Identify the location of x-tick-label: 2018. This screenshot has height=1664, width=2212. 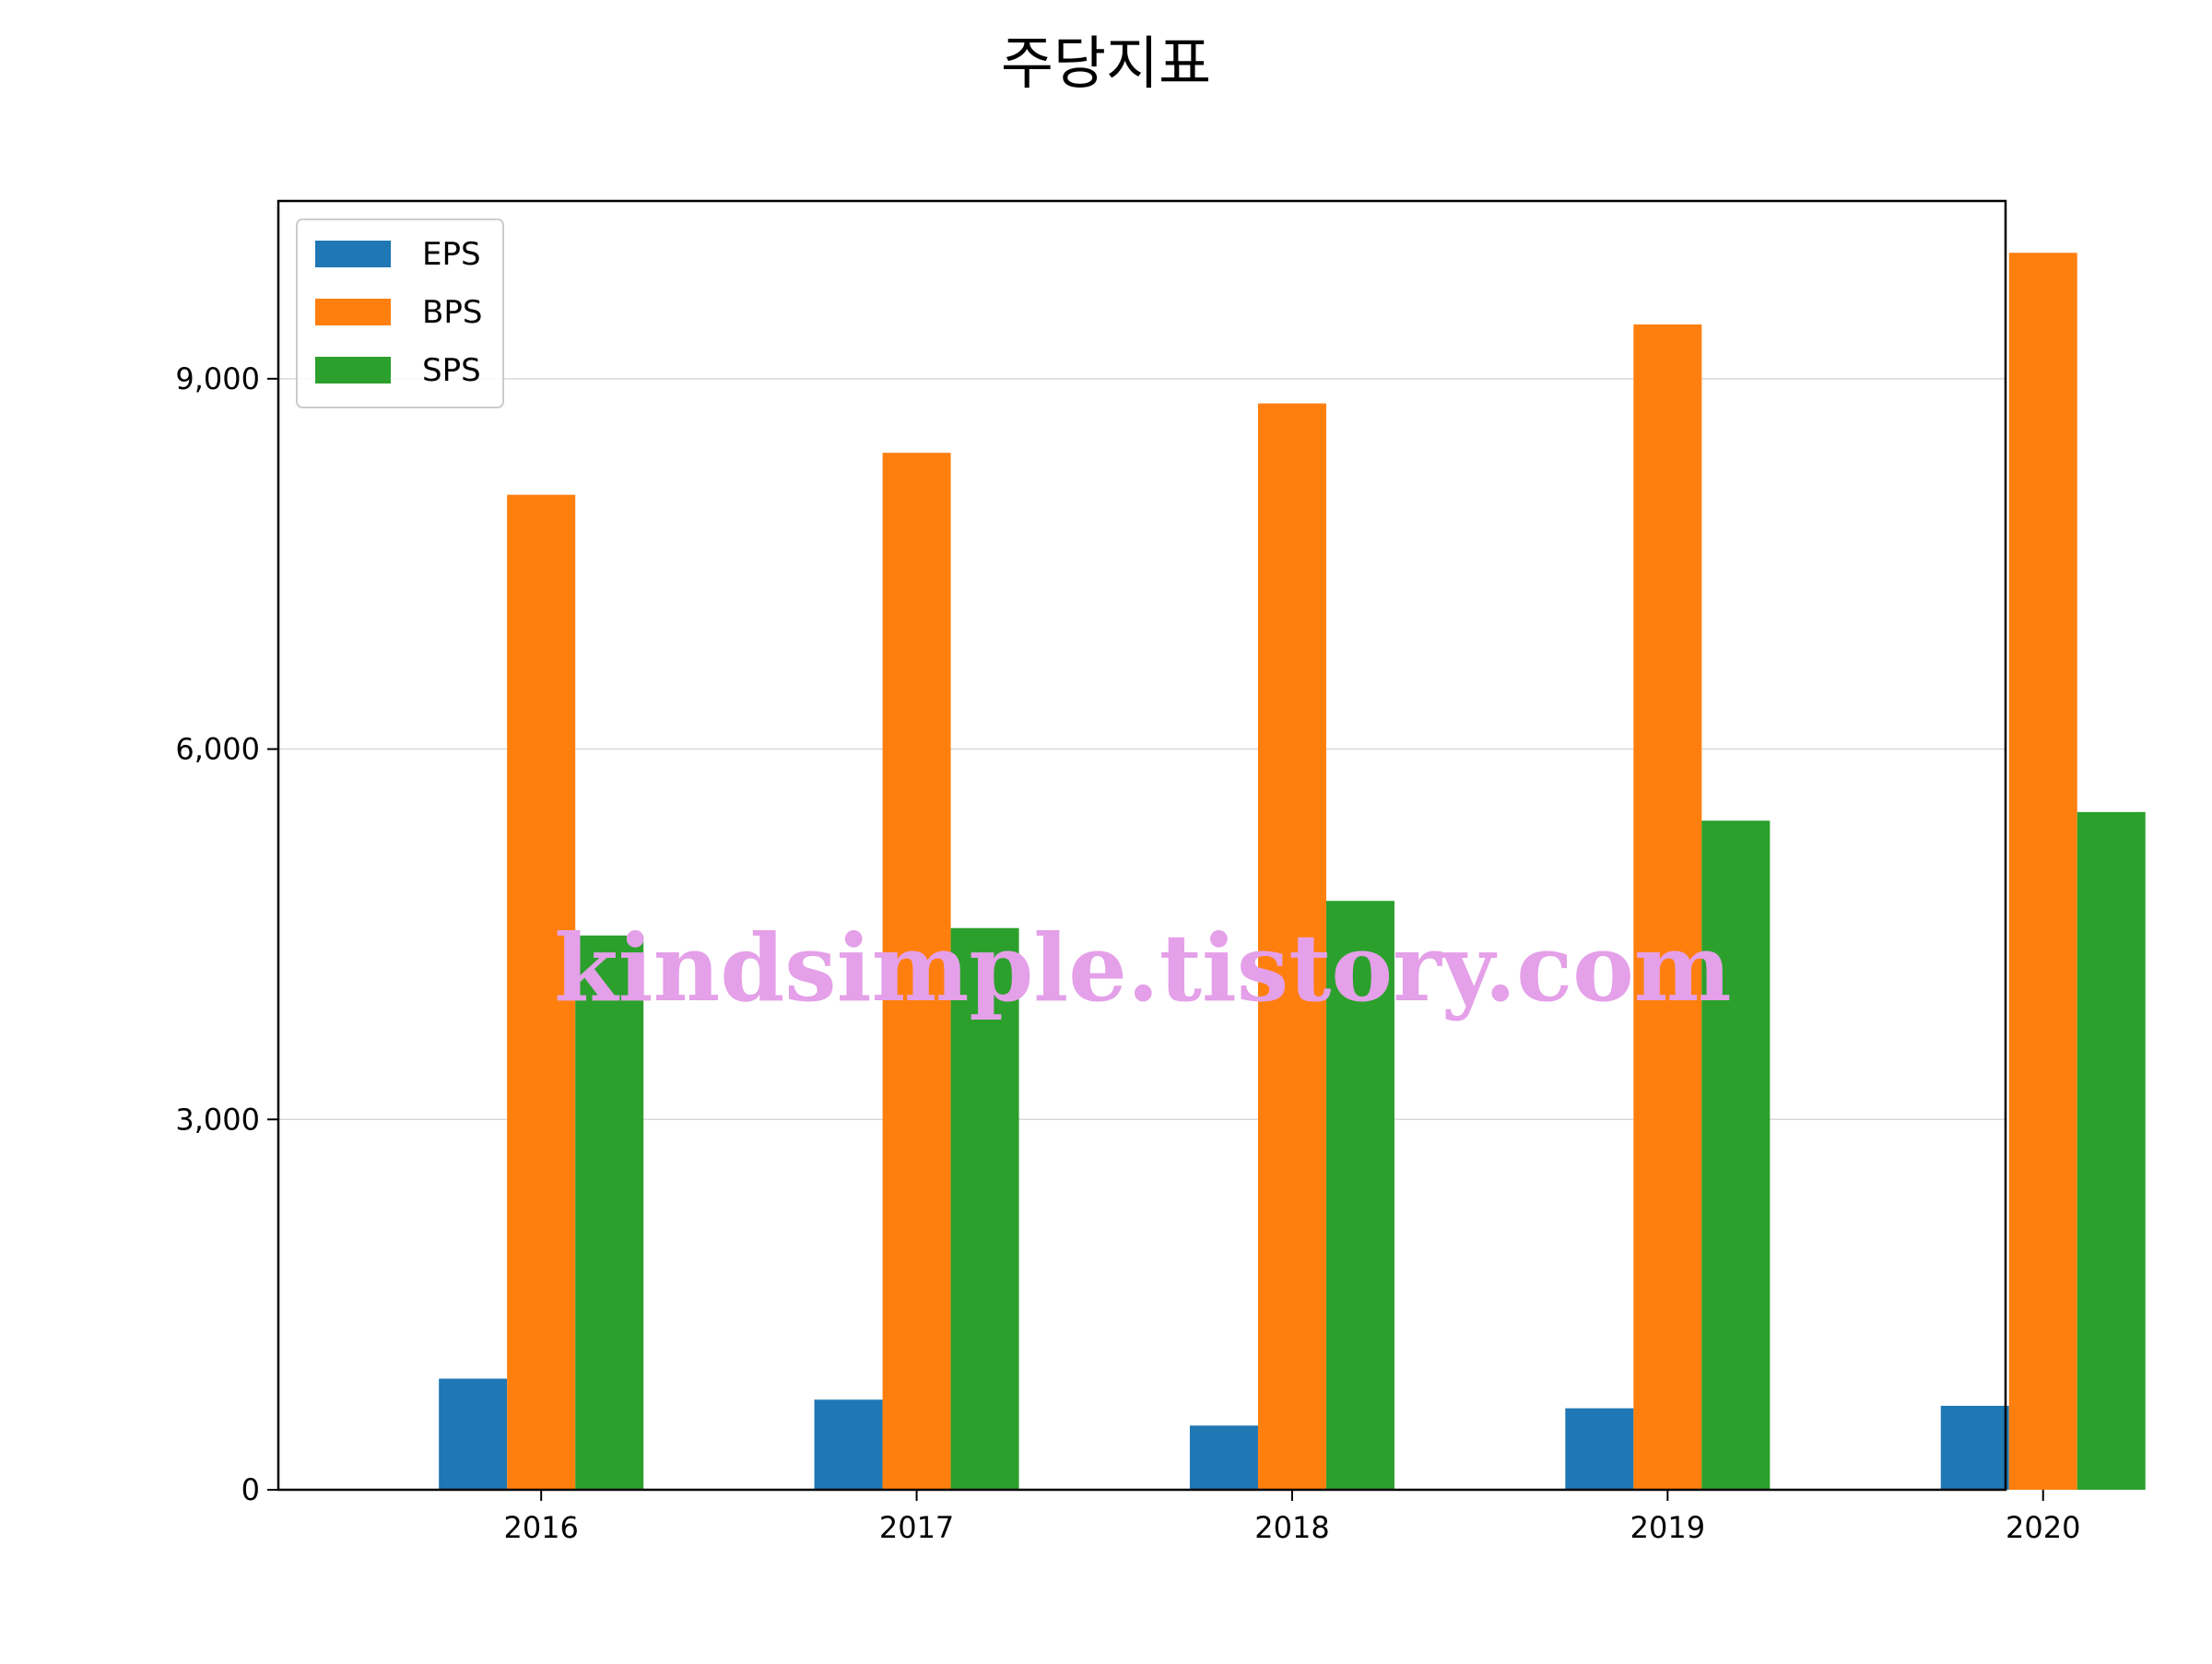
(1291, 1527).